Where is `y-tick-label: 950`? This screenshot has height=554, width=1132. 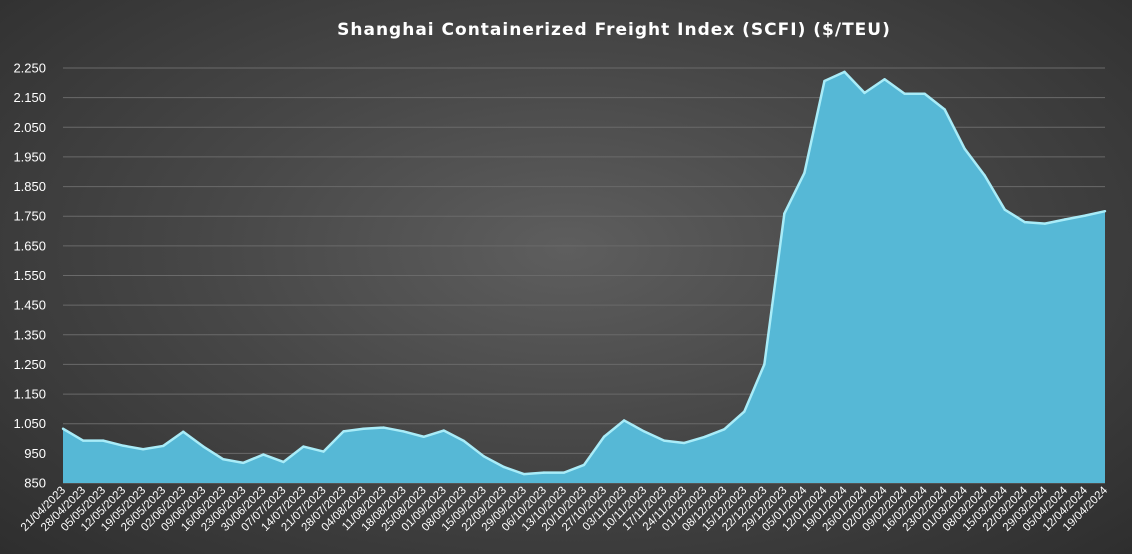 y-tick-label: 950 is located at coordinates (35, 453).